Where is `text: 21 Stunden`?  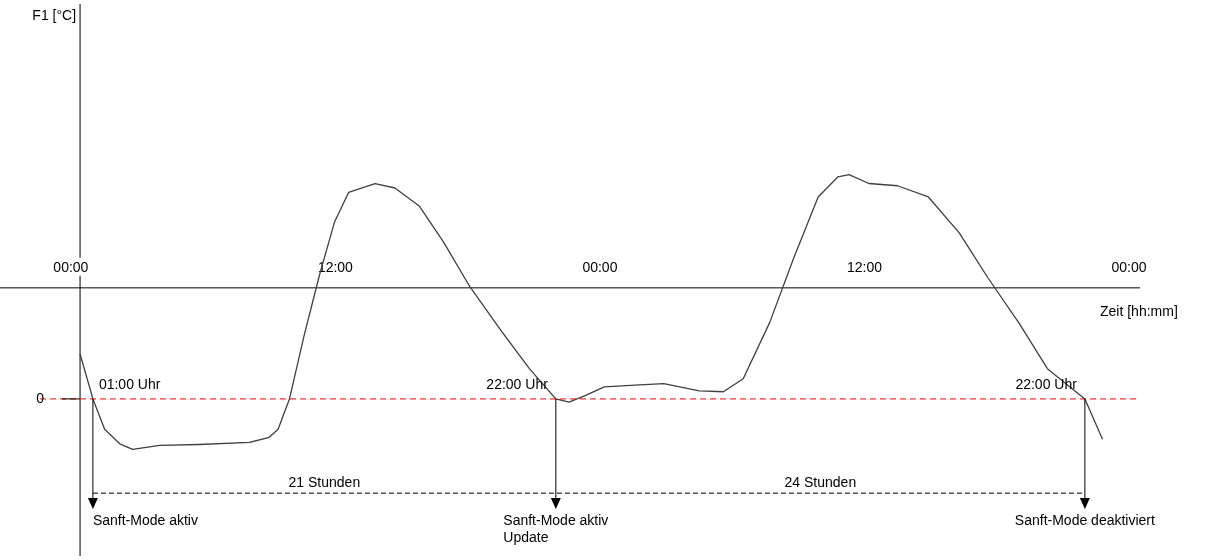 text: 21 Stunden is located at coordinates (324, 482).